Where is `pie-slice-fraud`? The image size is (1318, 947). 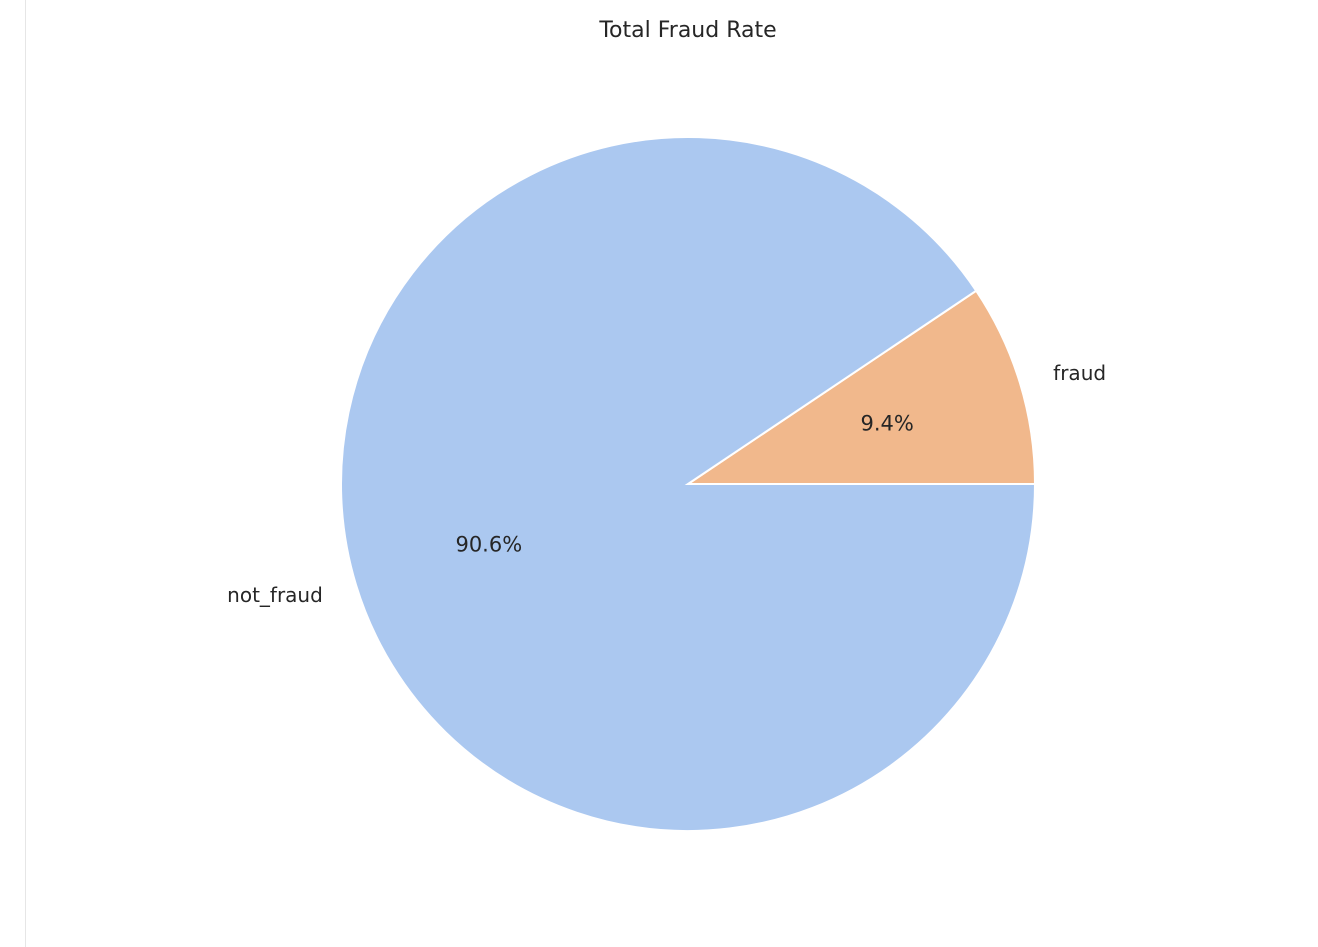 pie-slice-fraud is located at coordinates (860, 387).